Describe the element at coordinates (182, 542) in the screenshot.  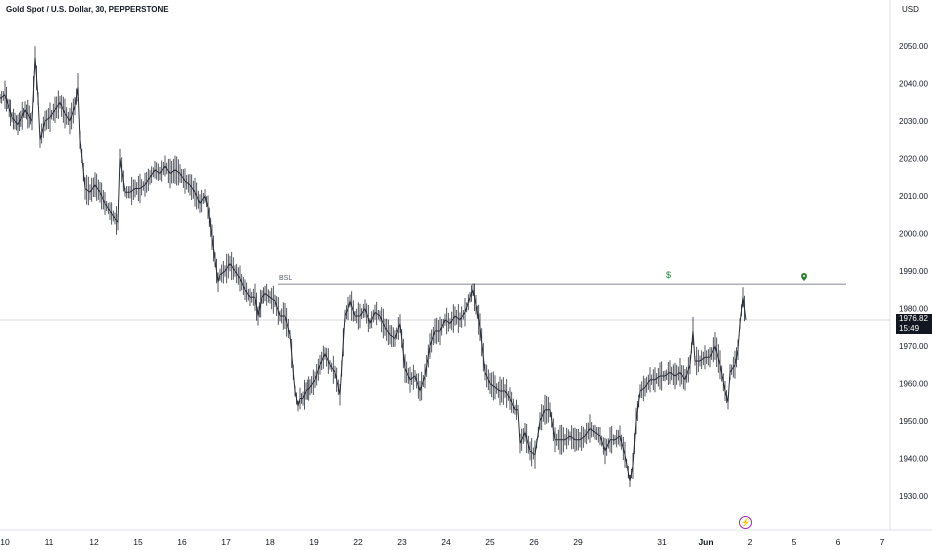
I see `time-tick: 16` at that location.